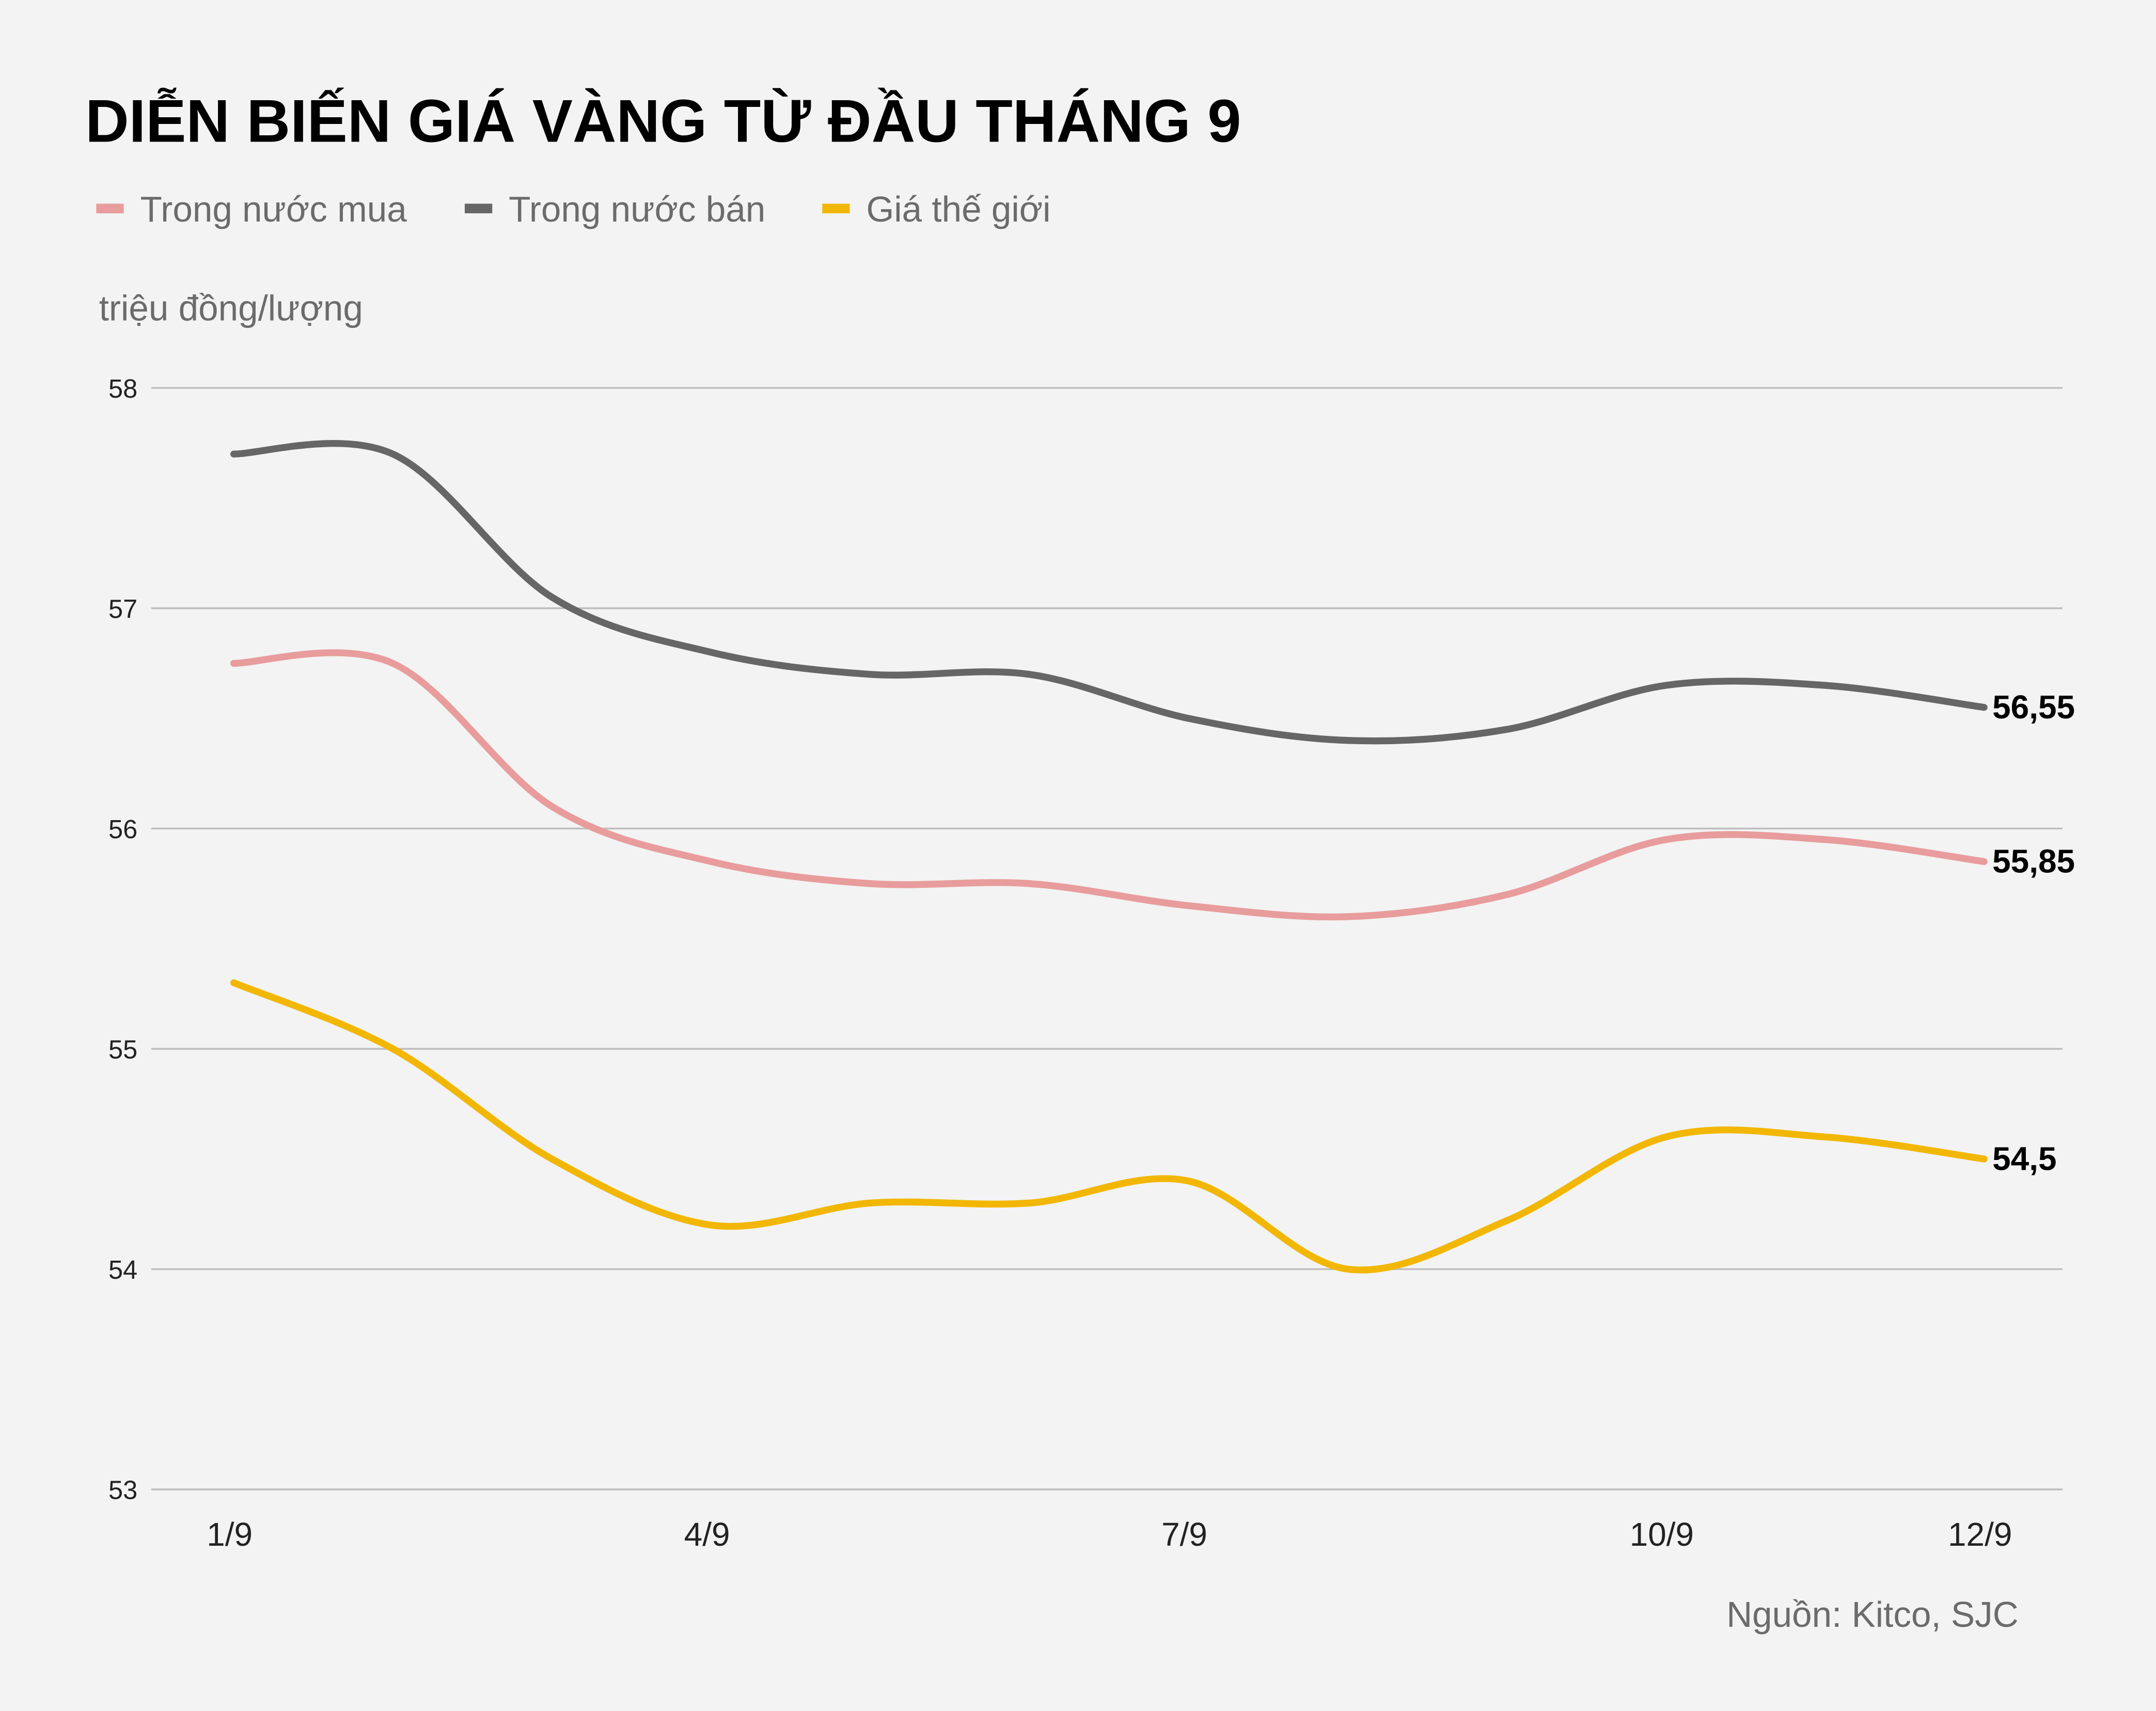 The width and height of the screenshot is (2156, 1711). Describe the element at coordinates (123, 1269) in the screenshot. I see `y-tick-label: 54` at that location.